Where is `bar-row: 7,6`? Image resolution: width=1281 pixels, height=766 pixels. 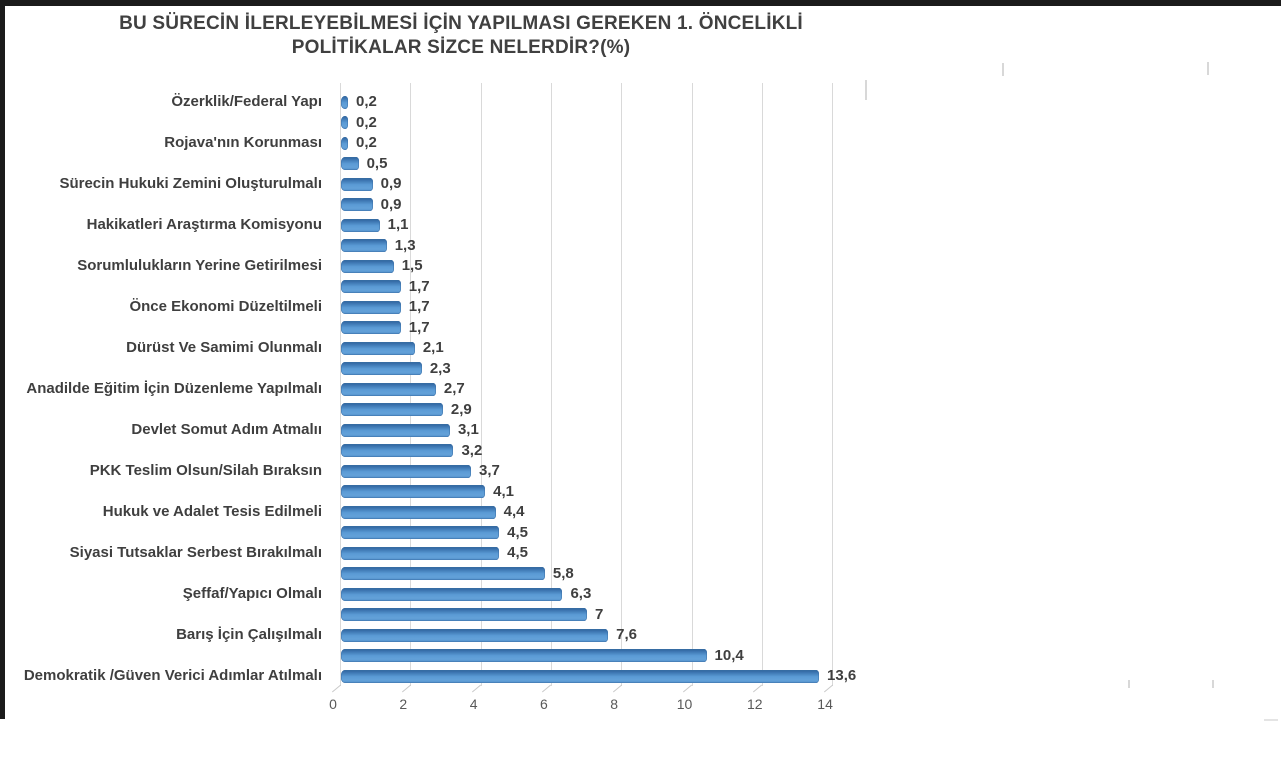
bar-row: 7,6 is located at coordinates (612, 635).